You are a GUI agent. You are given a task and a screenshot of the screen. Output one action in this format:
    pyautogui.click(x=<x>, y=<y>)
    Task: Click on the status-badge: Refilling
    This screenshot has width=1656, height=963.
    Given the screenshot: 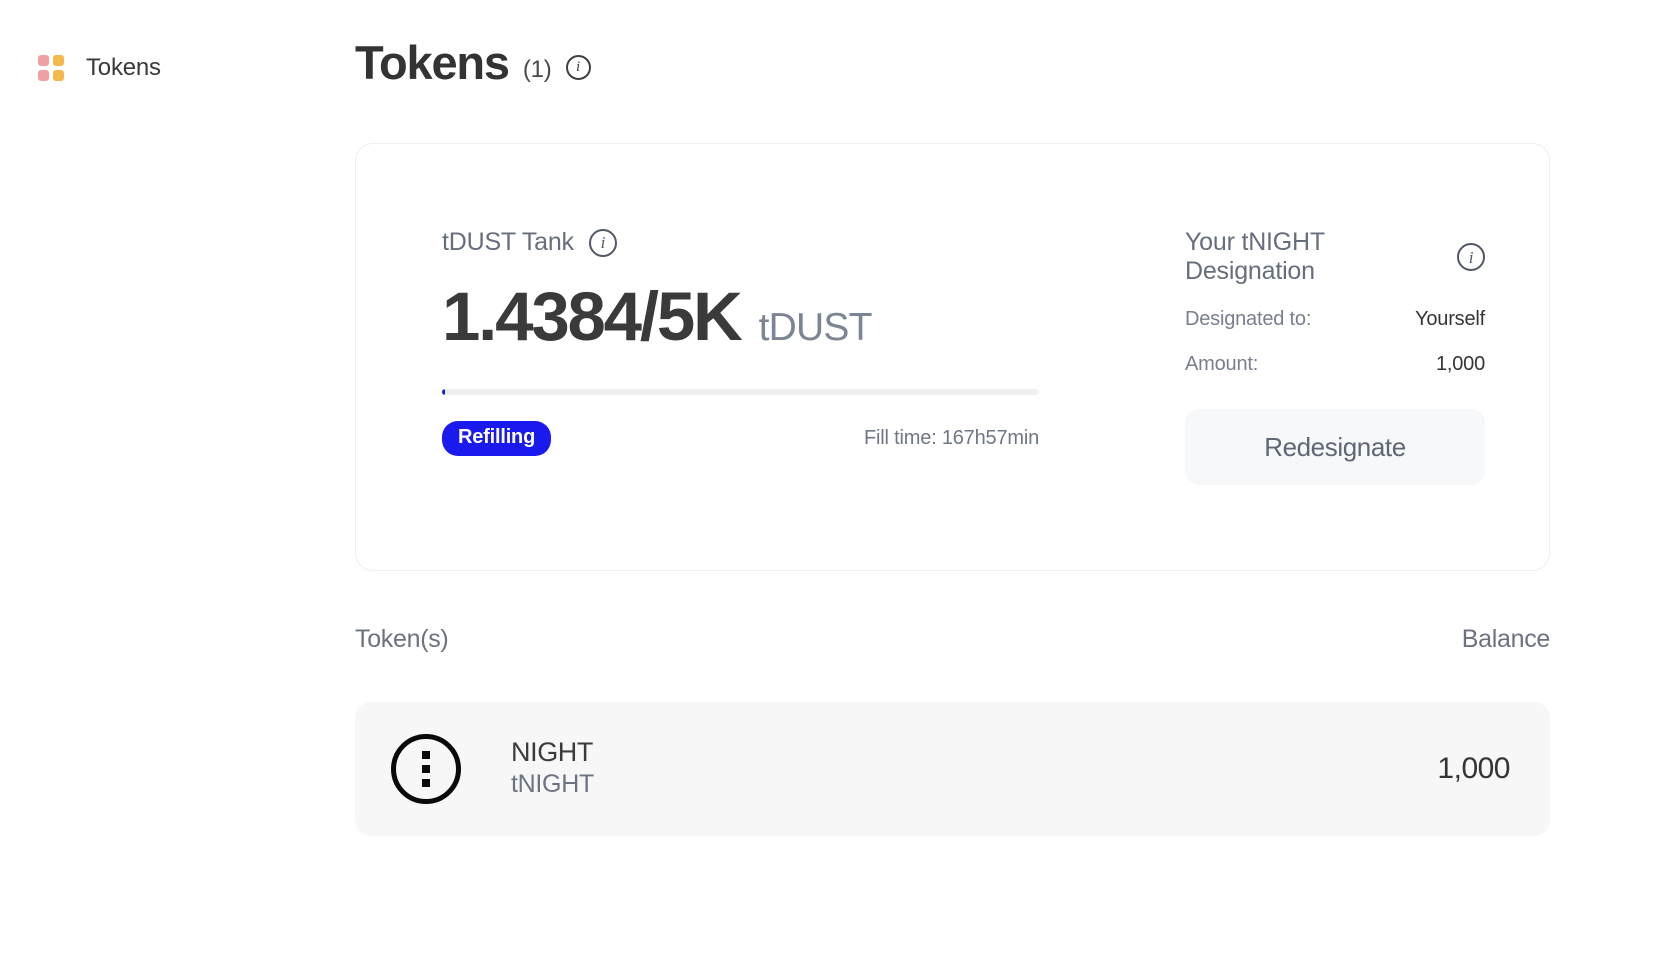 What is the action you would take?
    pyautogui.click(x=497, y=438)
    